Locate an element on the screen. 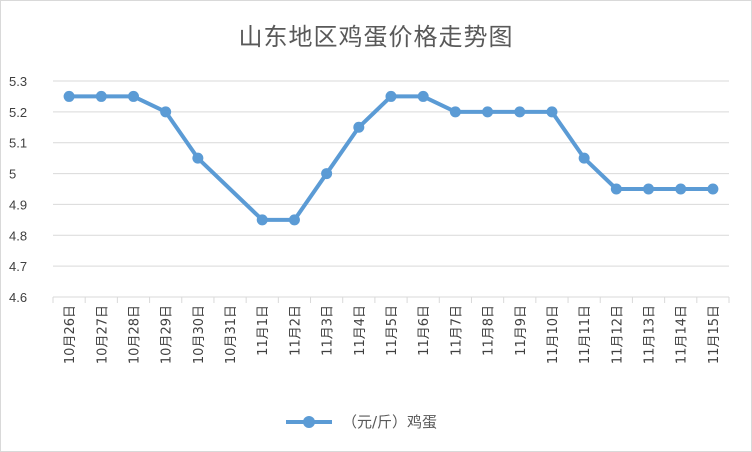  x-tick-label: 11月13日 is located at coordinates (650, 334).